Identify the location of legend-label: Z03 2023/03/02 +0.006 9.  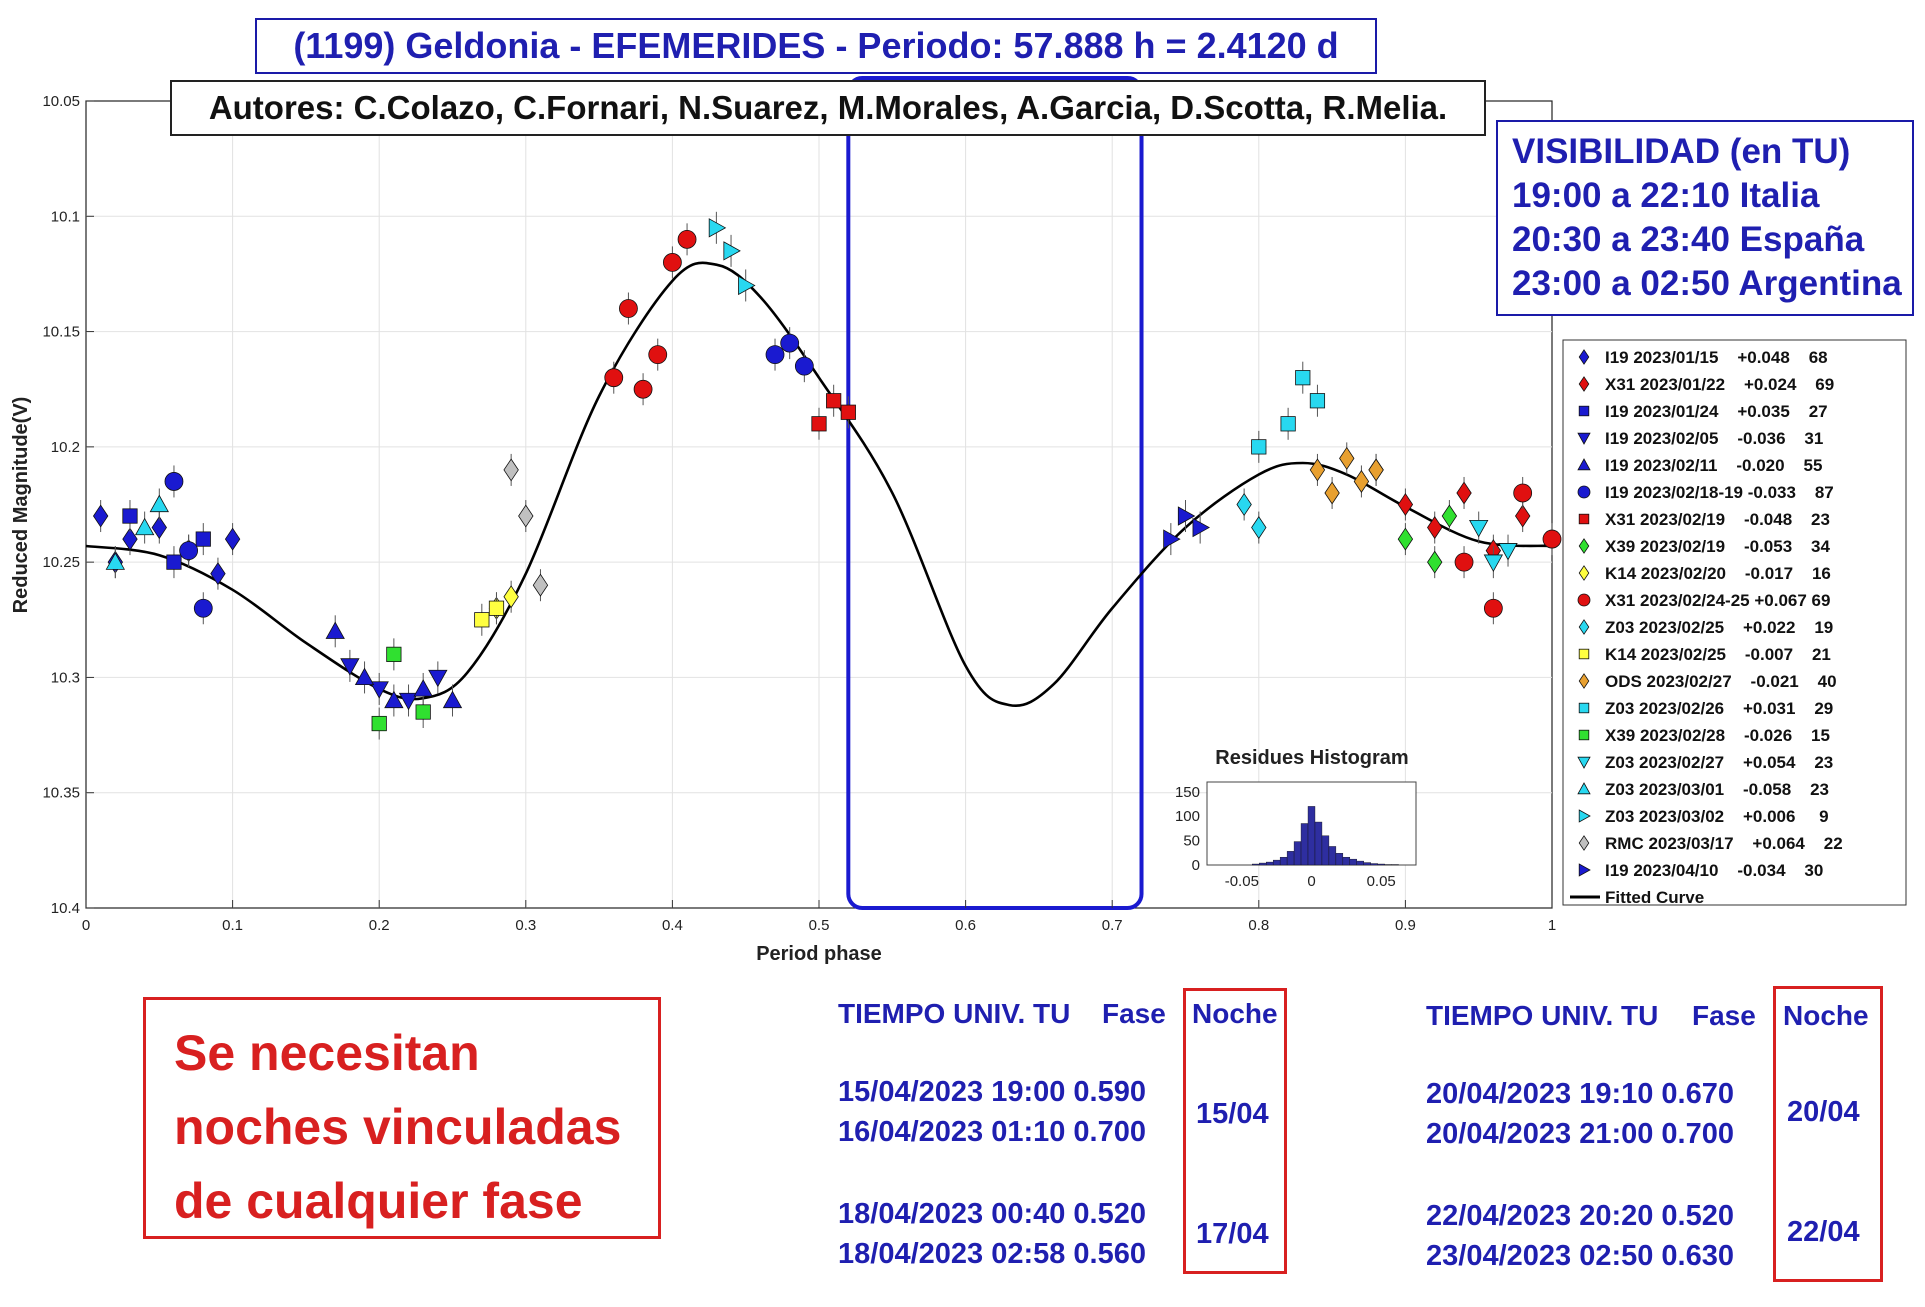
(1717, 816).